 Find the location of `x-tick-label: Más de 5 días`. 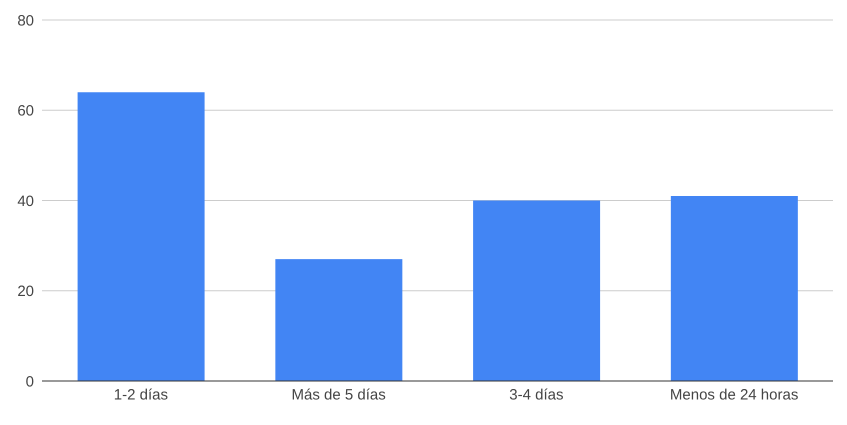

x-tick-label: Más de 5 días is located at coordinates (339, 395).